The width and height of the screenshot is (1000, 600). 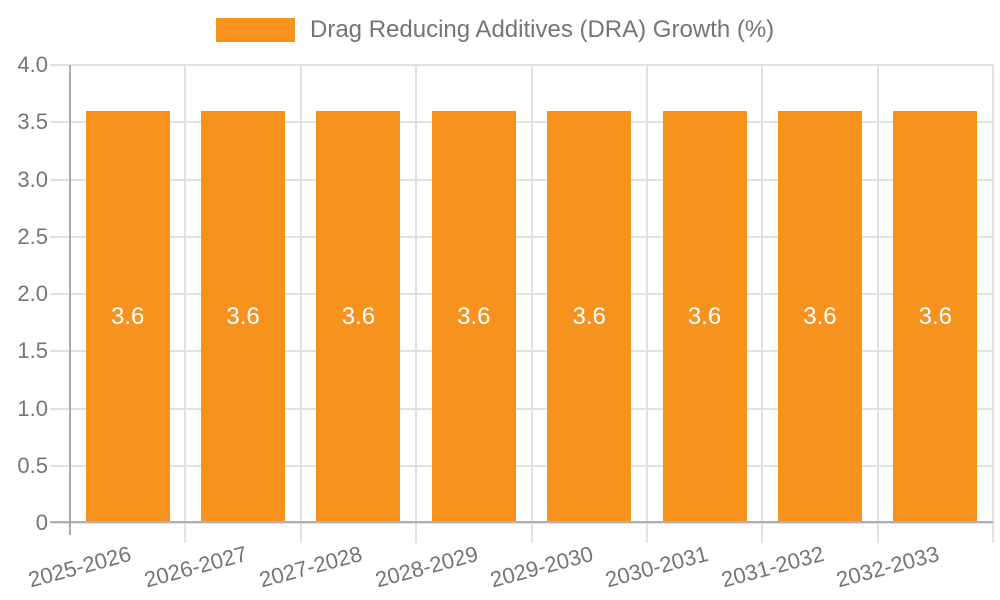 I want to click on x-axis-category-label: 2032-2033, so click(x=887, y=567).